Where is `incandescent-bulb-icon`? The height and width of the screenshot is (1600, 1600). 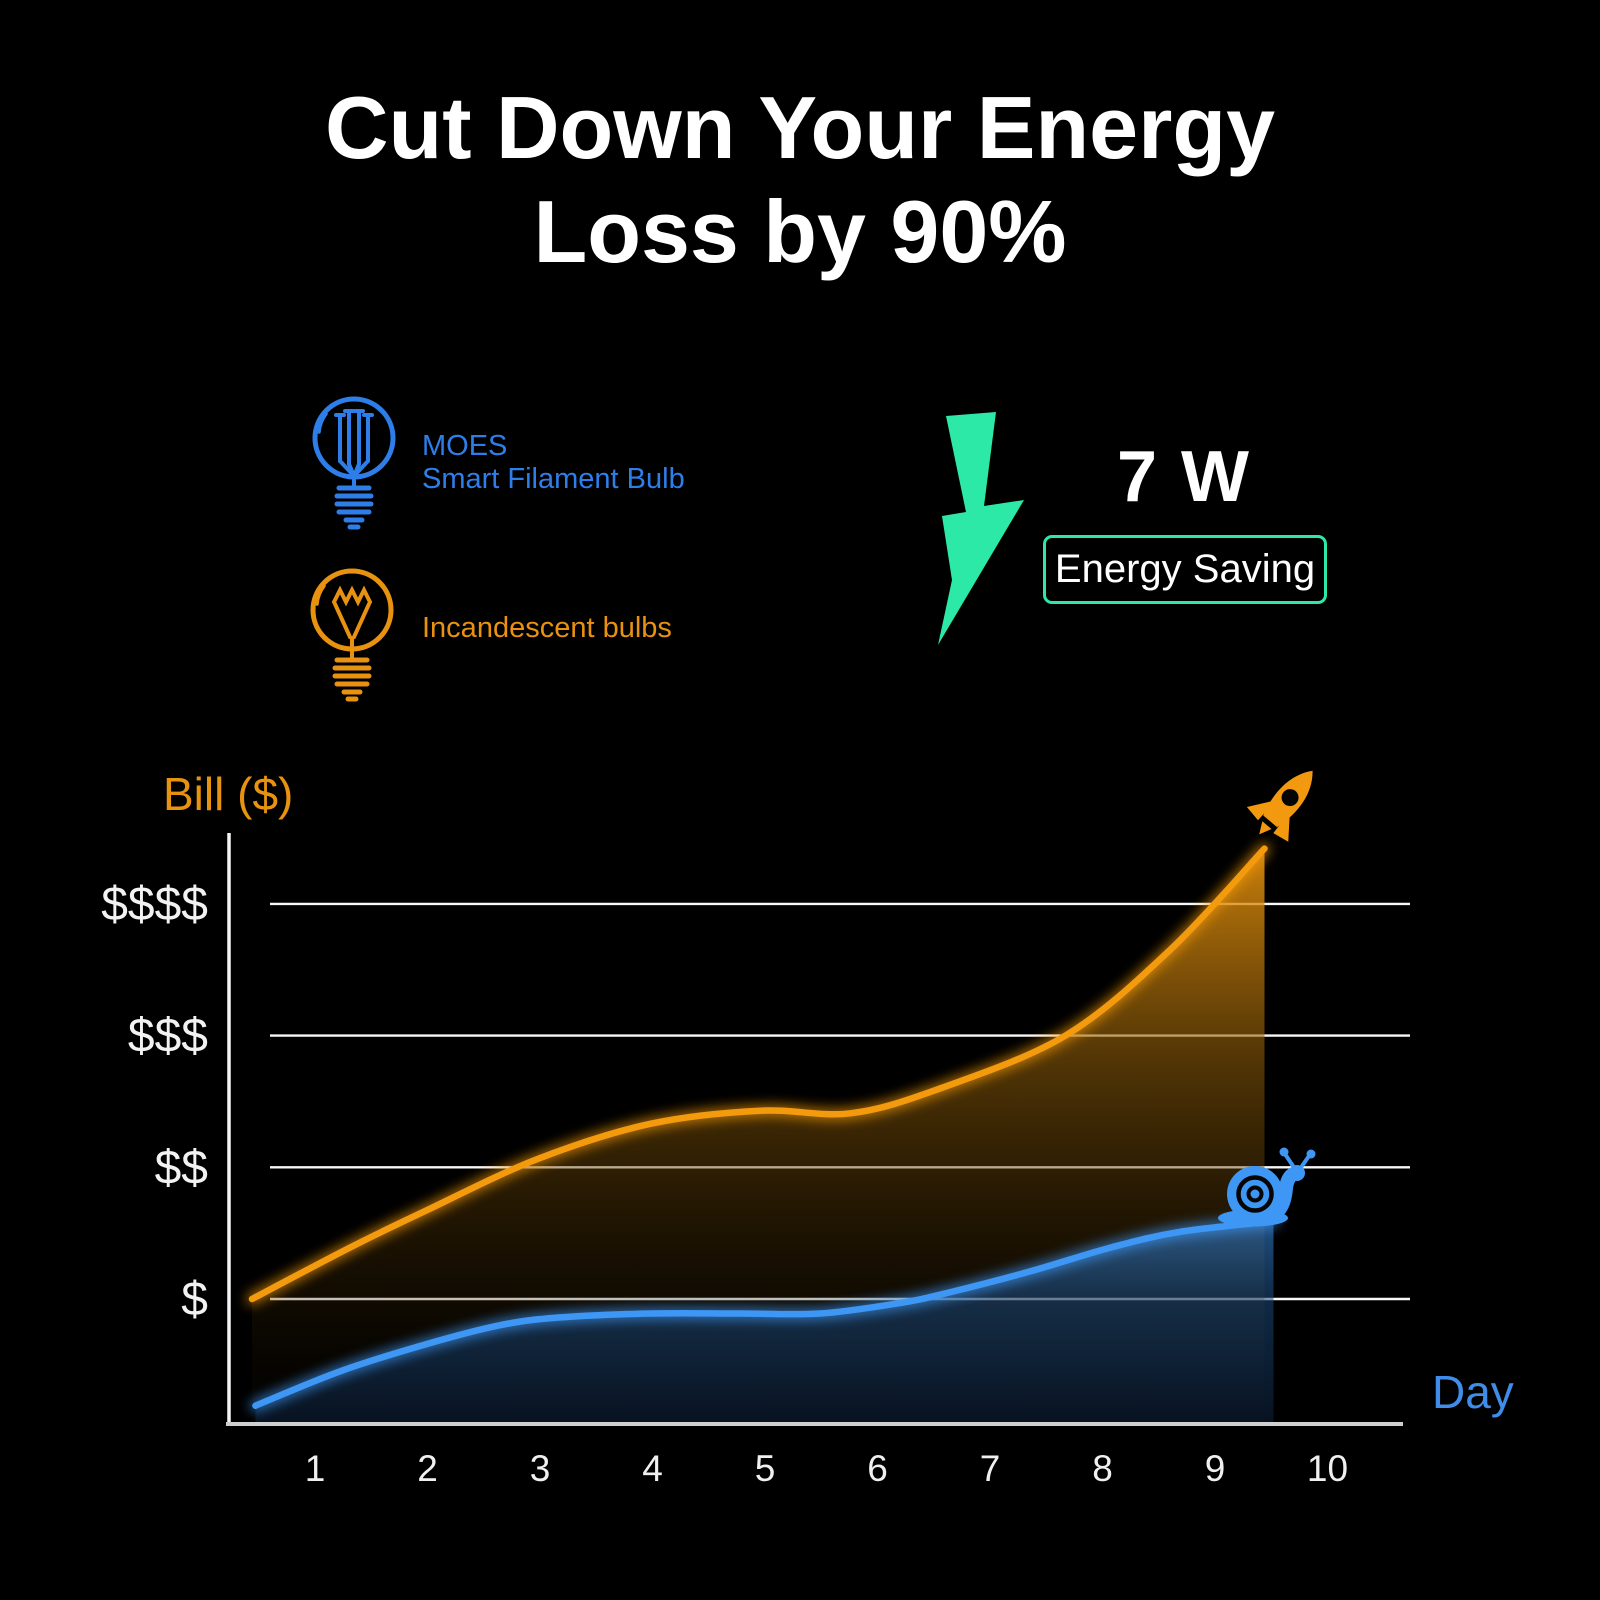
incandescent-bulb-icon is located at coordinates (352, 635).